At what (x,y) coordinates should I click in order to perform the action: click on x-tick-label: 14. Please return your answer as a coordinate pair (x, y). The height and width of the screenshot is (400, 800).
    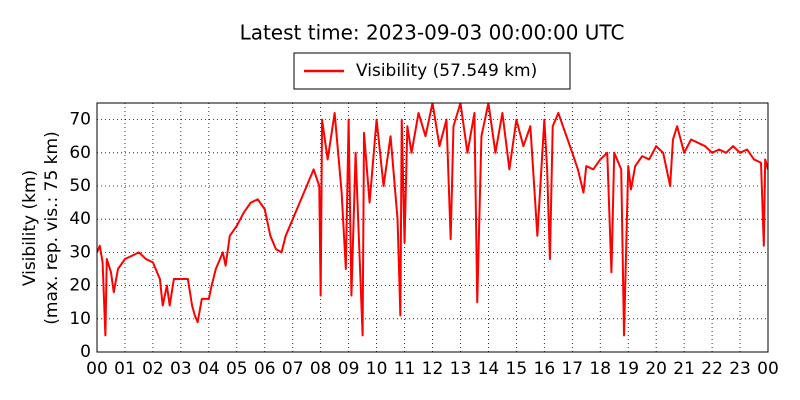
    Looking at the image, I should click on (489, 369).